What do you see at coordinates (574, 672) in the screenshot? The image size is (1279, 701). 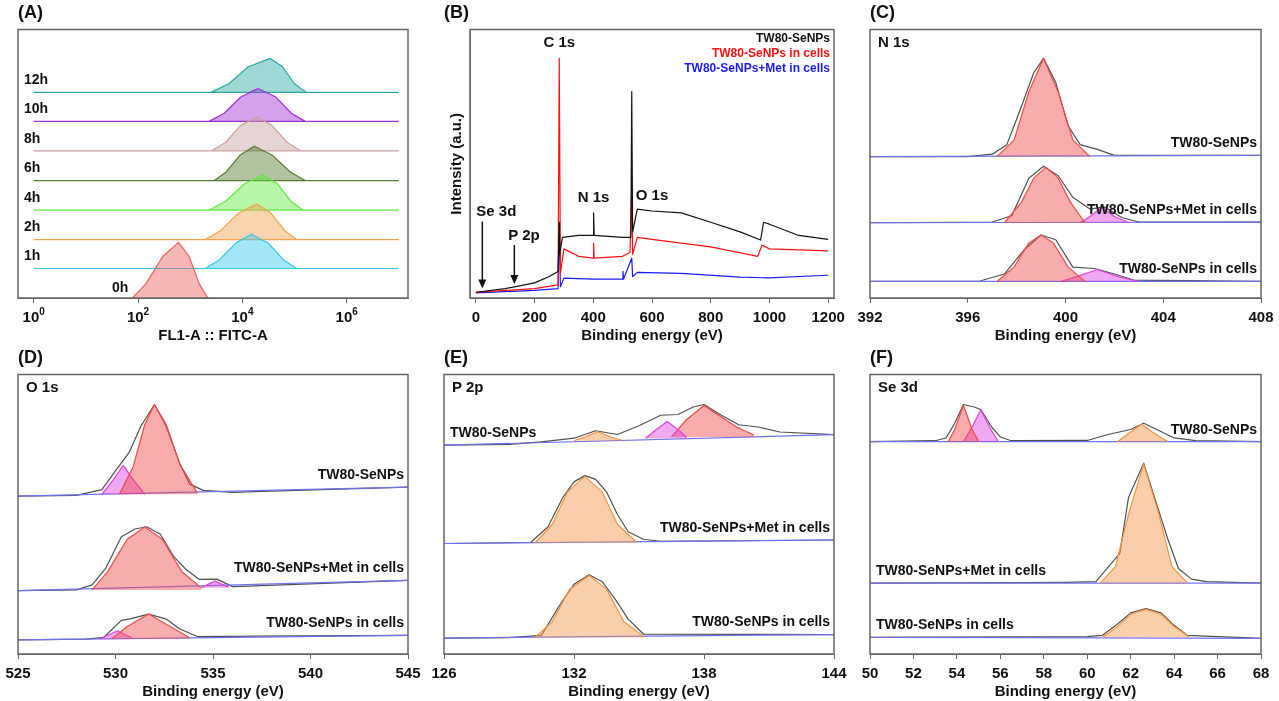 I see `x-tick-label: 132` at bounding box center [574, 672].